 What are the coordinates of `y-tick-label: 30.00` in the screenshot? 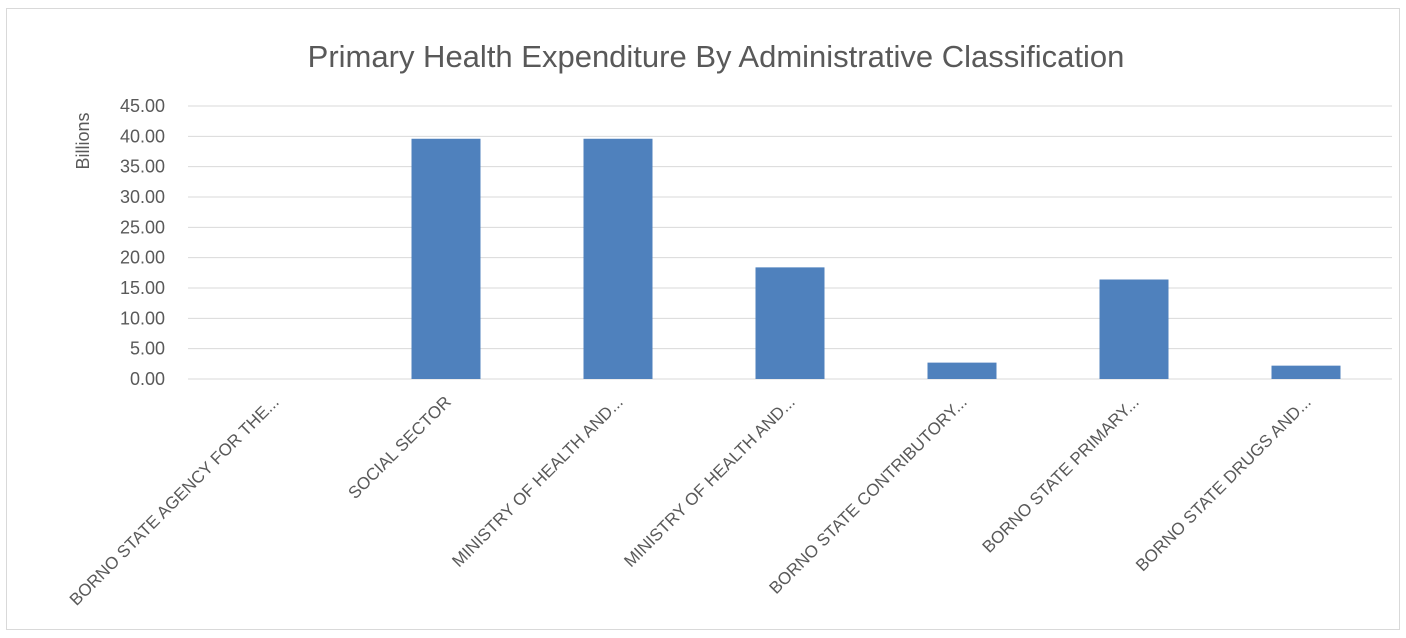 It's located at (142, 197).